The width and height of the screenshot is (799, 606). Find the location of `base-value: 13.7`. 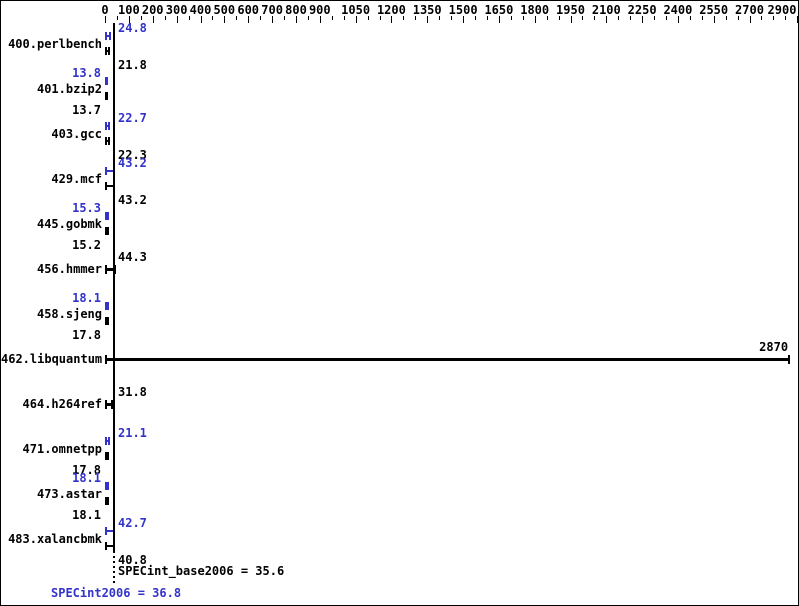

base-value: 13.7 is located at coordinates (86, 110).